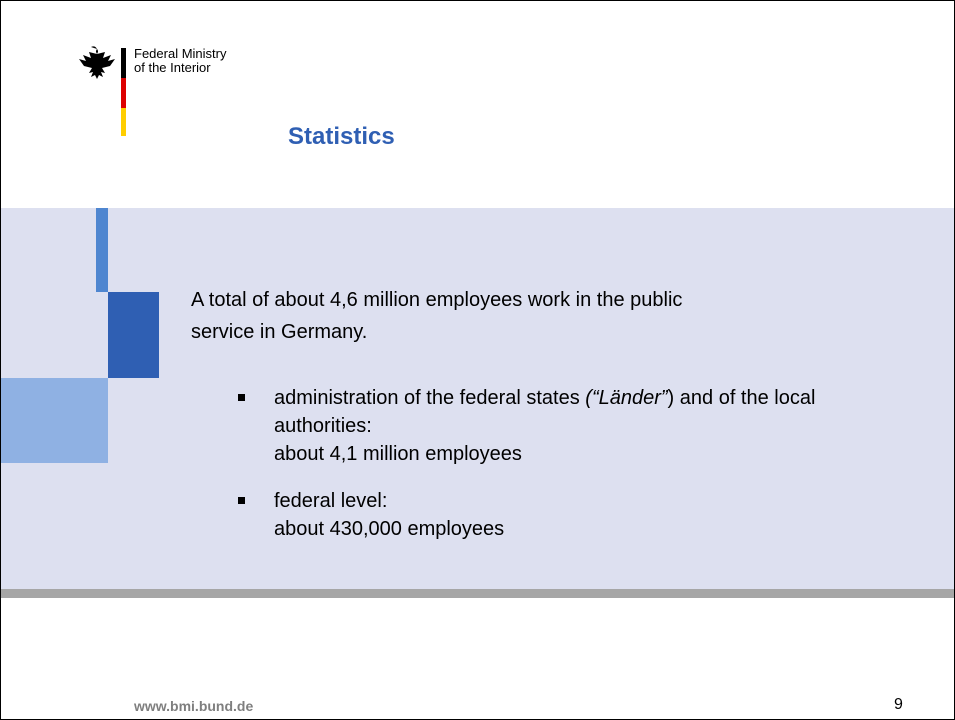  Describe the element at coordinates (430, 398) in the screenshot. I see `text: administration of the federal states` at that location.